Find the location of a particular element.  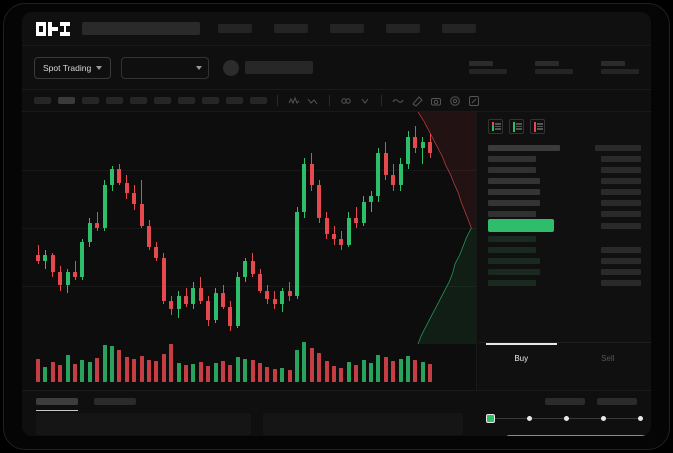

settings-icon is located at coordinates (455, 101).